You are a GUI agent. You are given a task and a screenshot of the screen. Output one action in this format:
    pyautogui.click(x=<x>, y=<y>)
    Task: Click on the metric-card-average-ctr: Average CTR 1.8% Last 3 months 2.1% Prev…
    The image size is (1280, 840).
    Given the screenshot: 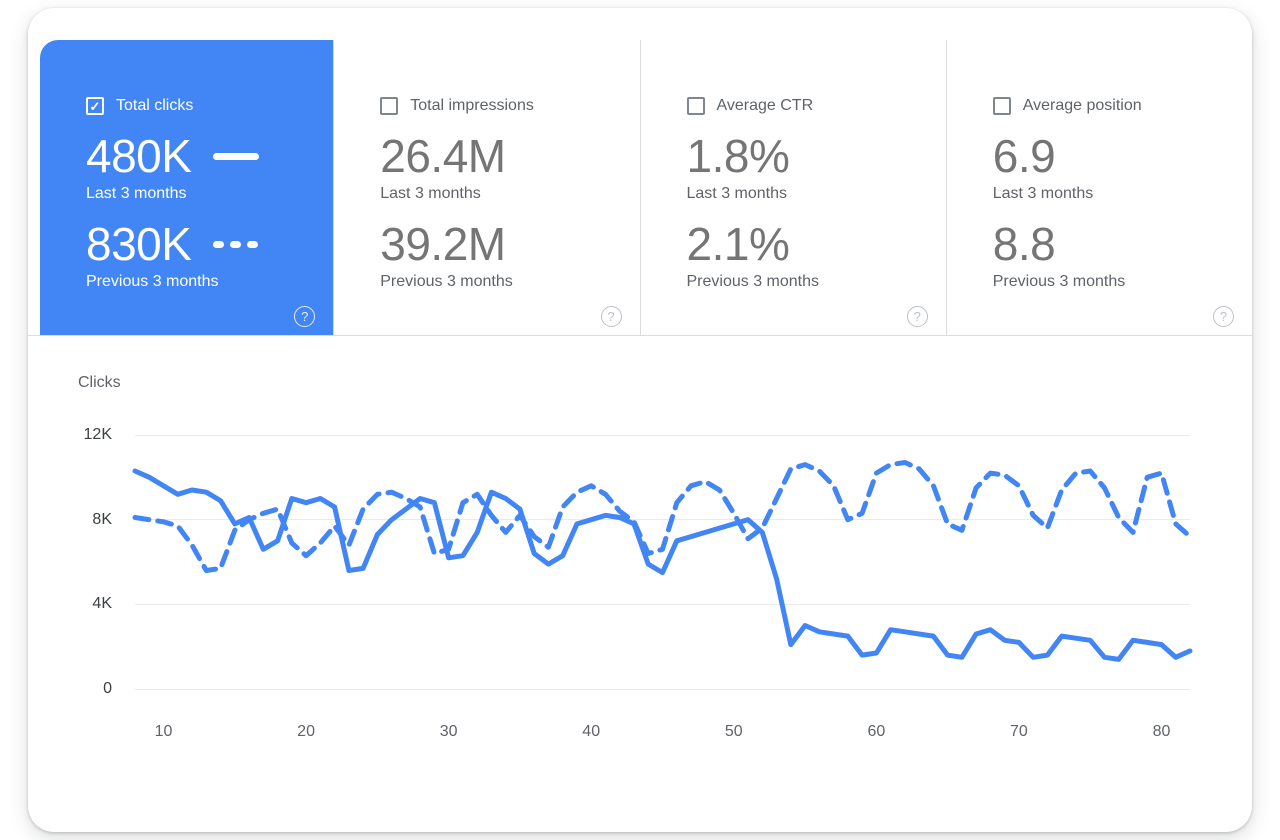 What is the action you would take?
    pyautogui.click(x=792, y=187)
    